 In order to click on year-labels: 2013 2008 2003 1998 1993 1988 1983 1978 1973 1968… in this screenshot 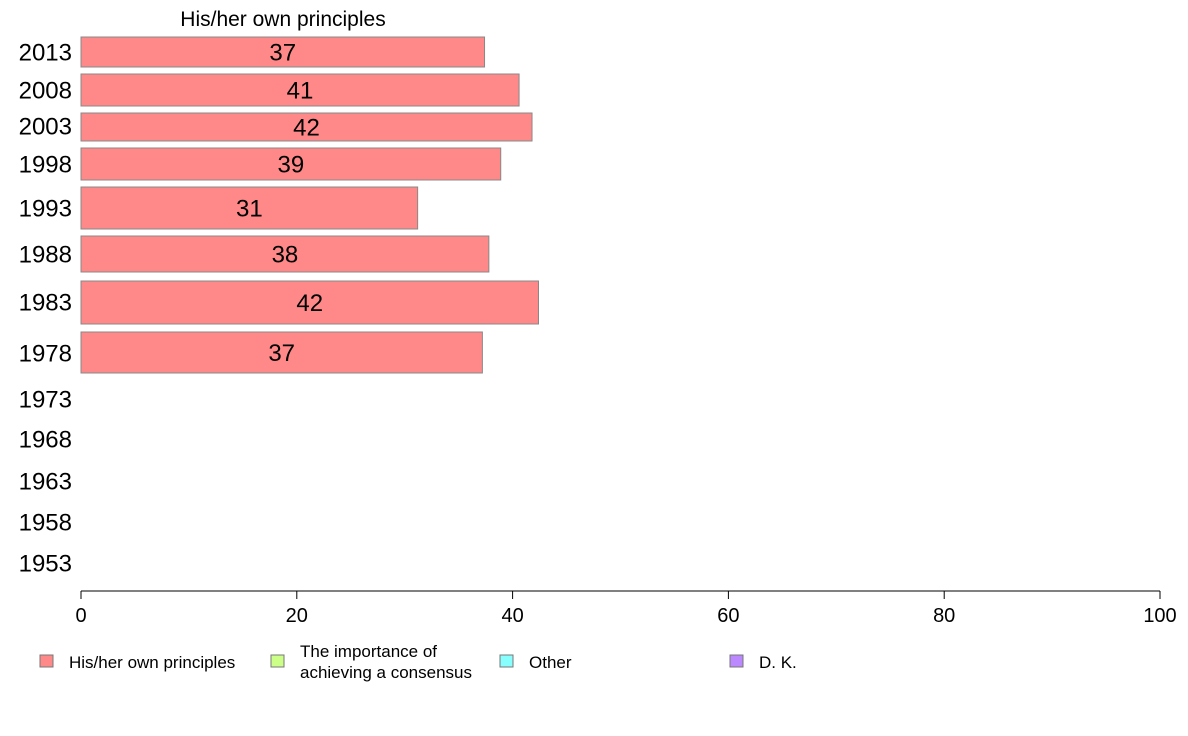, I will do `click(45, 309)`.